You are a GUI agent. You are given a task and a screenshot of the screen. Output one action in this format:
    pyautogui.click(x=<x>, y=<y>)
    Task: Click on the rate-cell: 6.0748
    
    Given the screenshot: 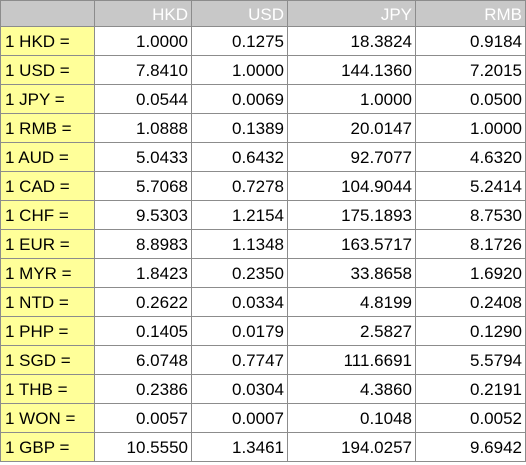 What is the action you would take?
    pyautogui.click(x=143, y=360)
    